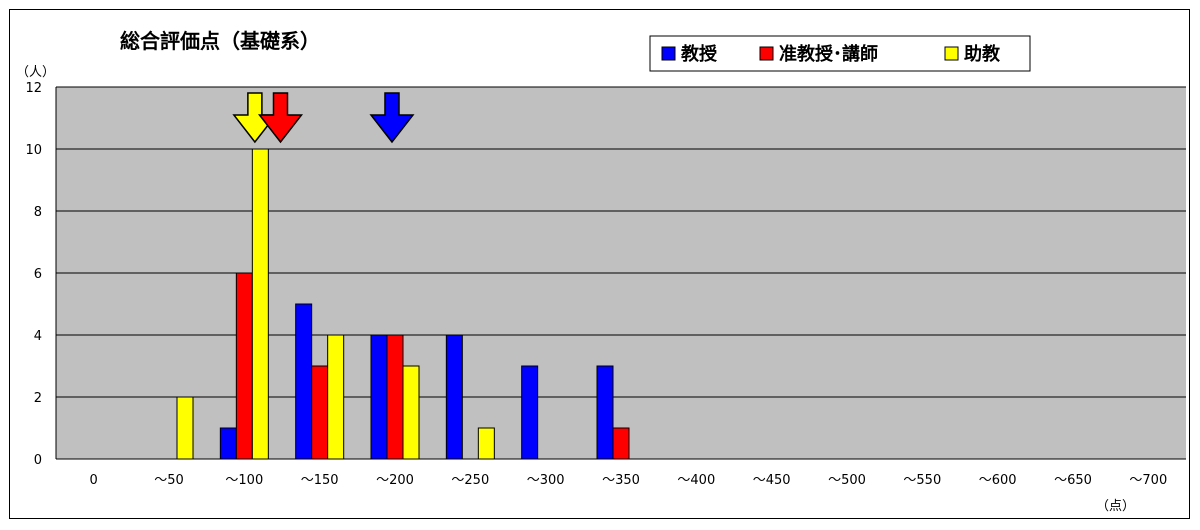 Image resolution: width=1200 pixels, height=530 pixels. Describe the element at coordinates (828, 54) in the screenshot. I see `legend-label: 准教授･講師` at that location.